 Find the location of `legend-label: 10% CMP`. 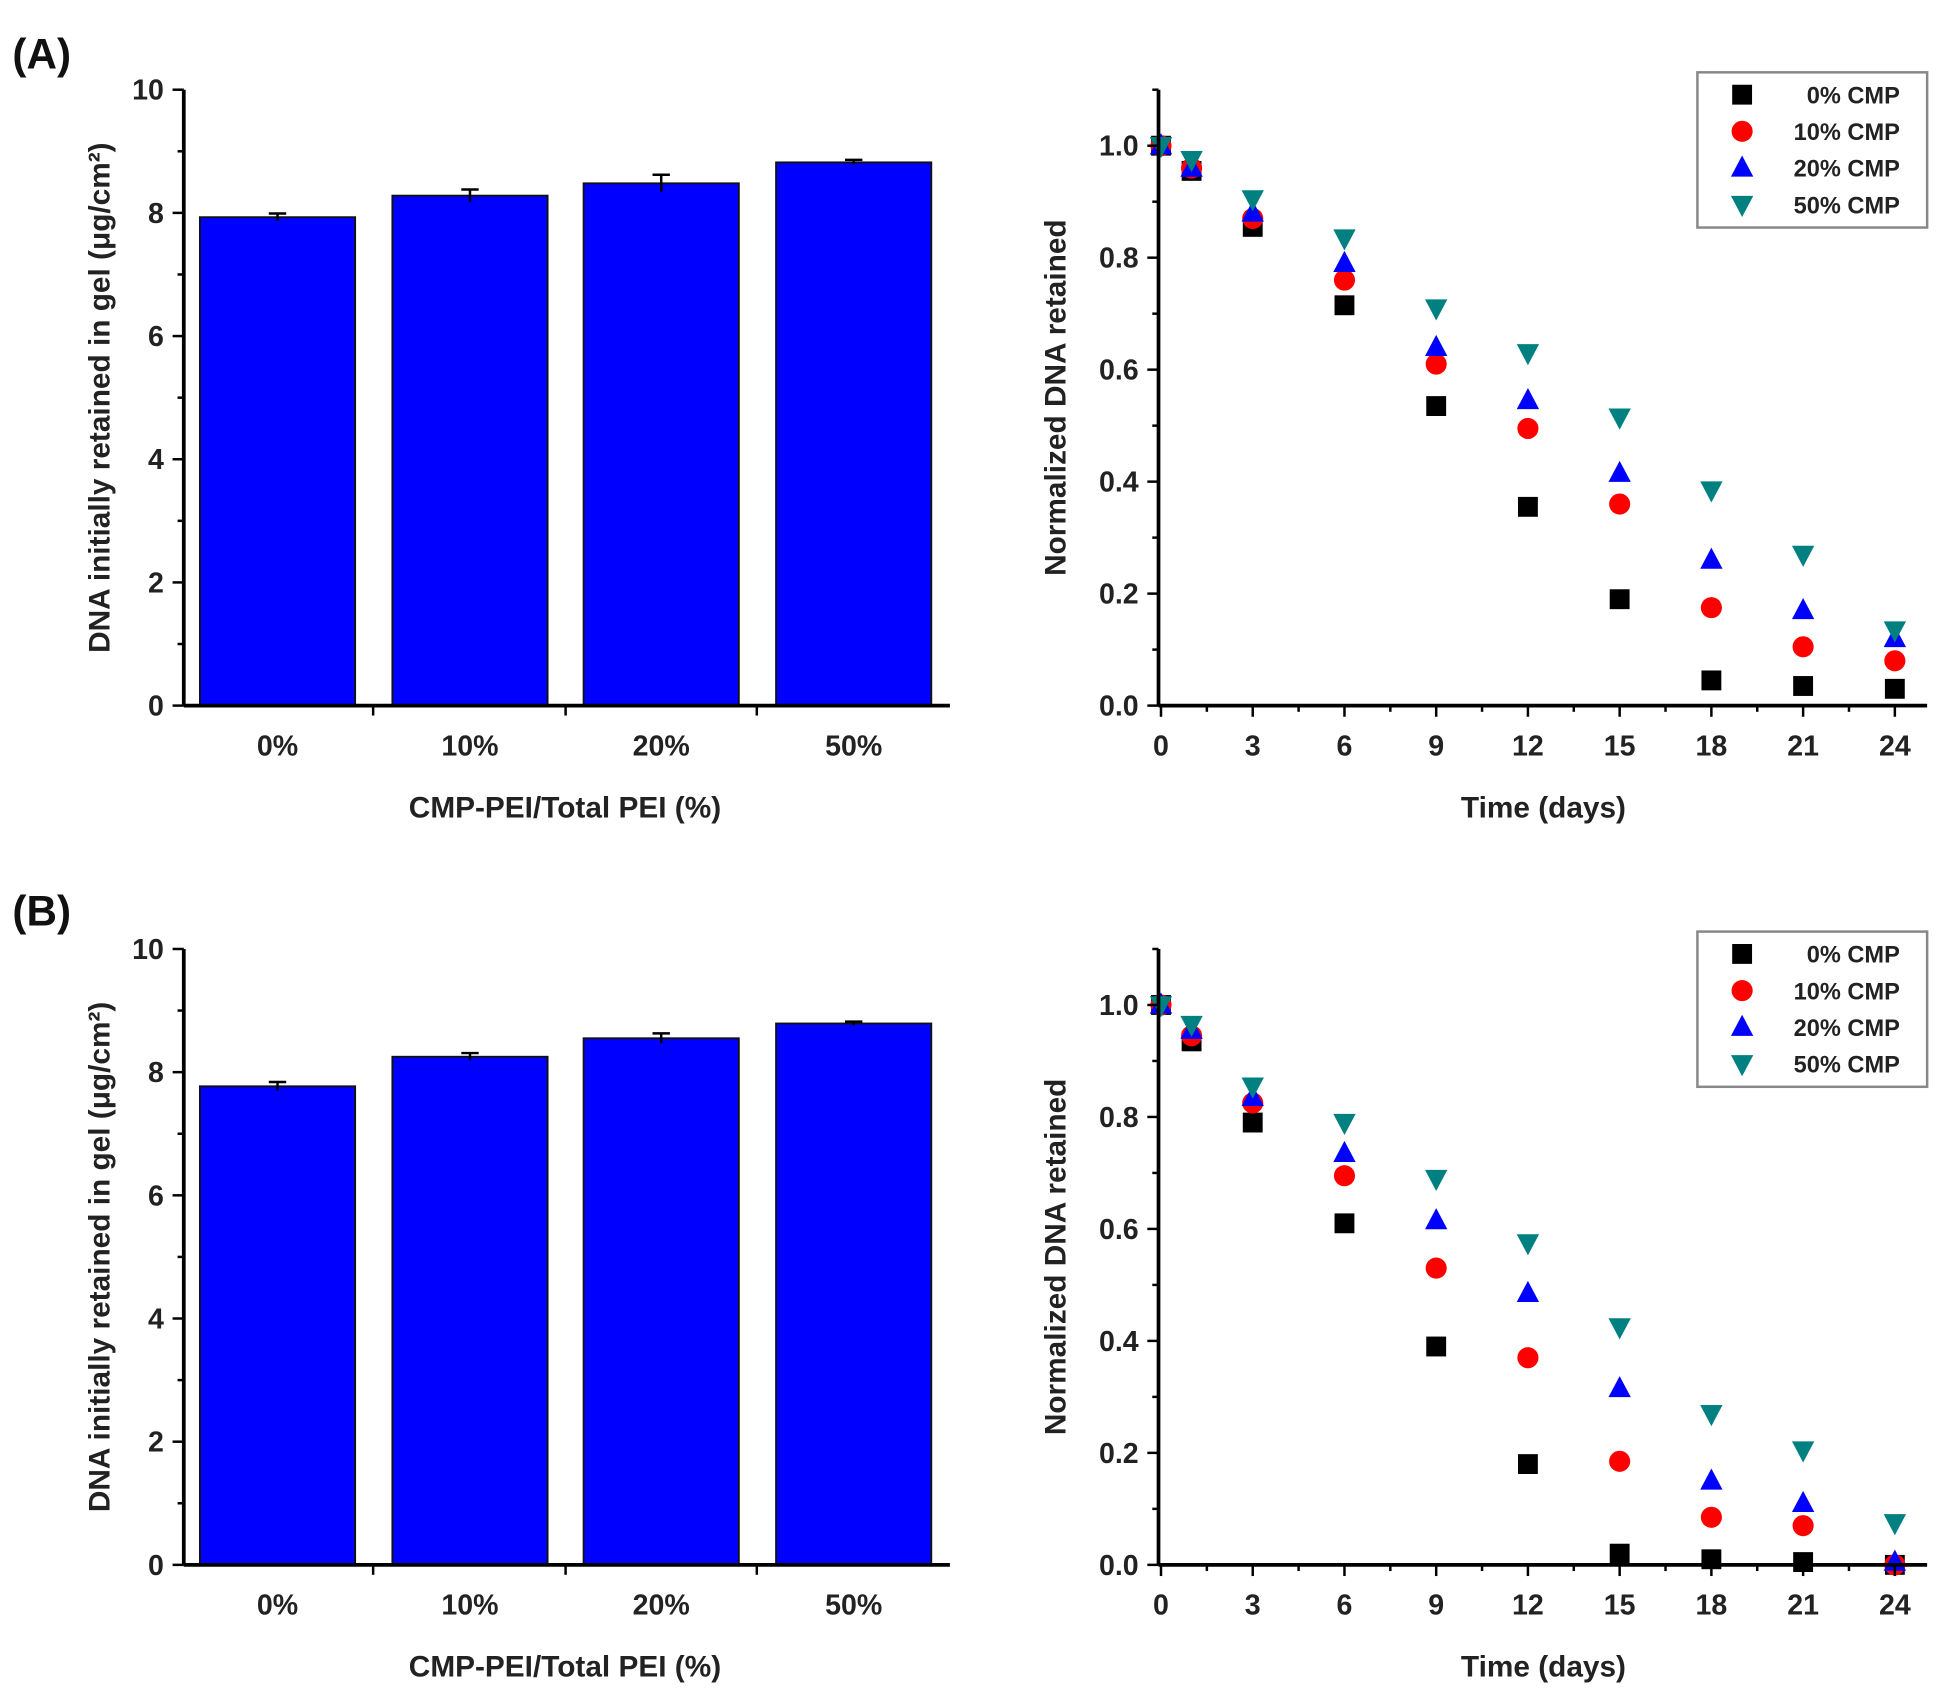

legend-label: 10% CMP is located at coordinates (1847, 132).